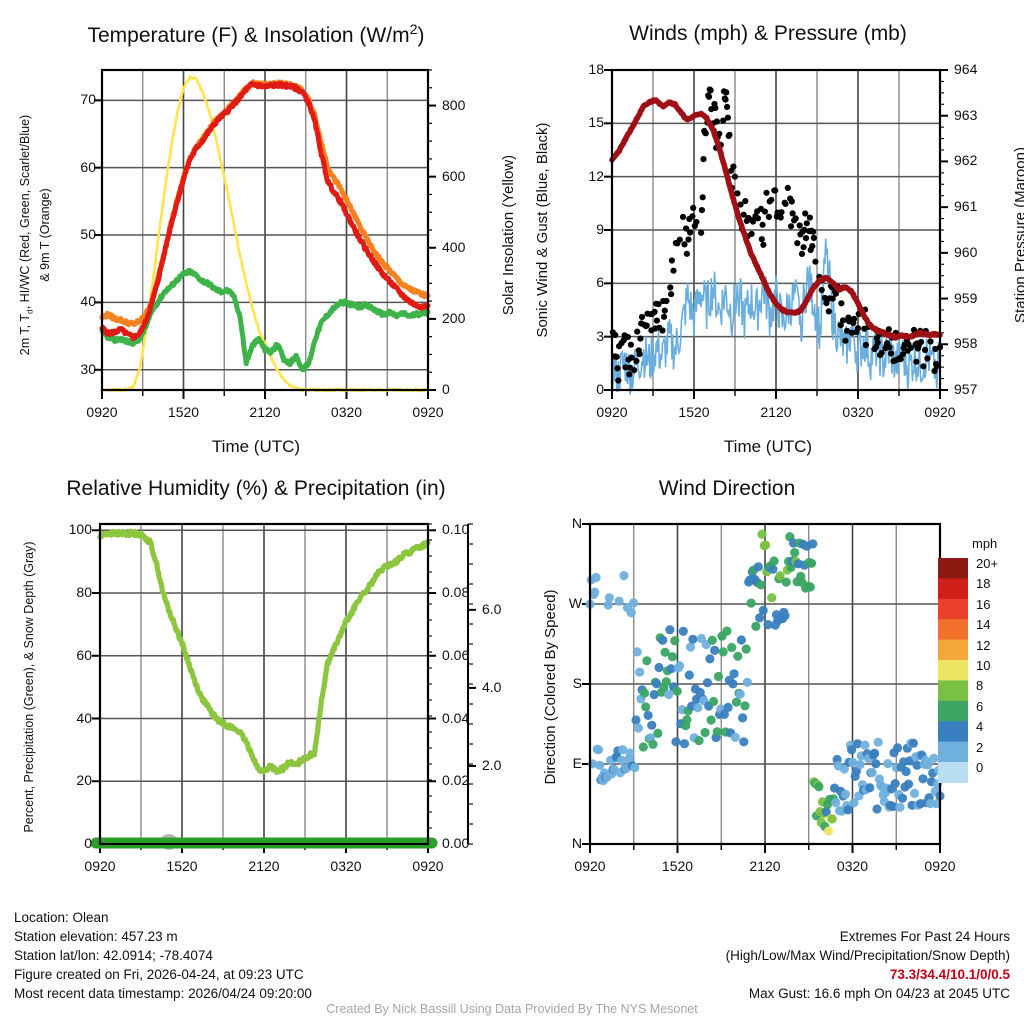 Image resolution: width=1024 pixels, height=1024 pixels. What do you see at coordinates (454, 104) in the screenshot?
I see `ytick-insolation: 800` at bounding box center [454, 104].